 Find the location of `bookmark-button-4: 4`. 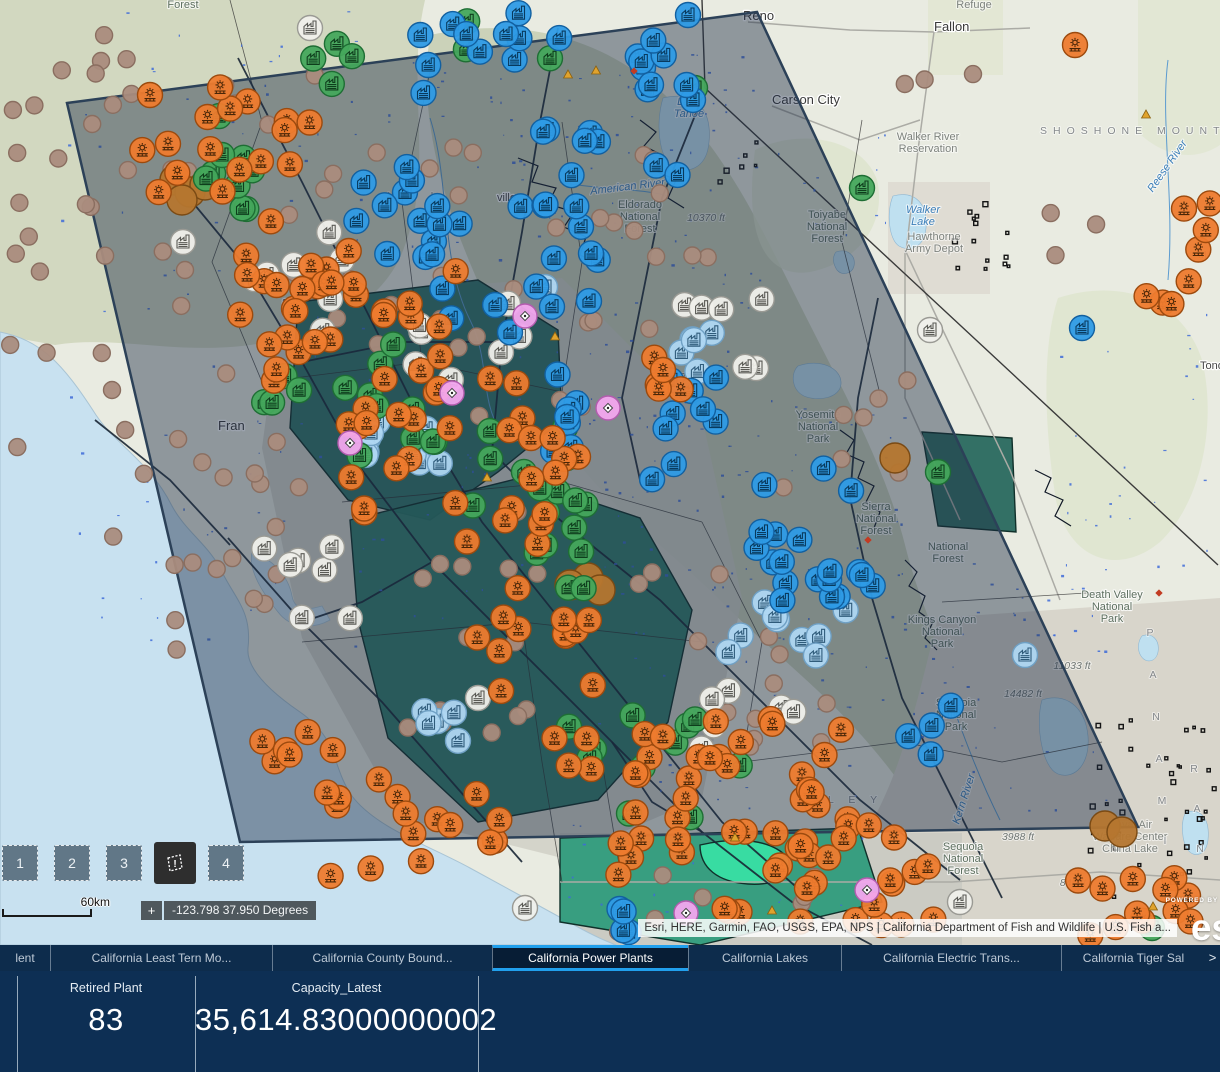

bookmark-button-4: 4 is located at coordinates (226, 863).